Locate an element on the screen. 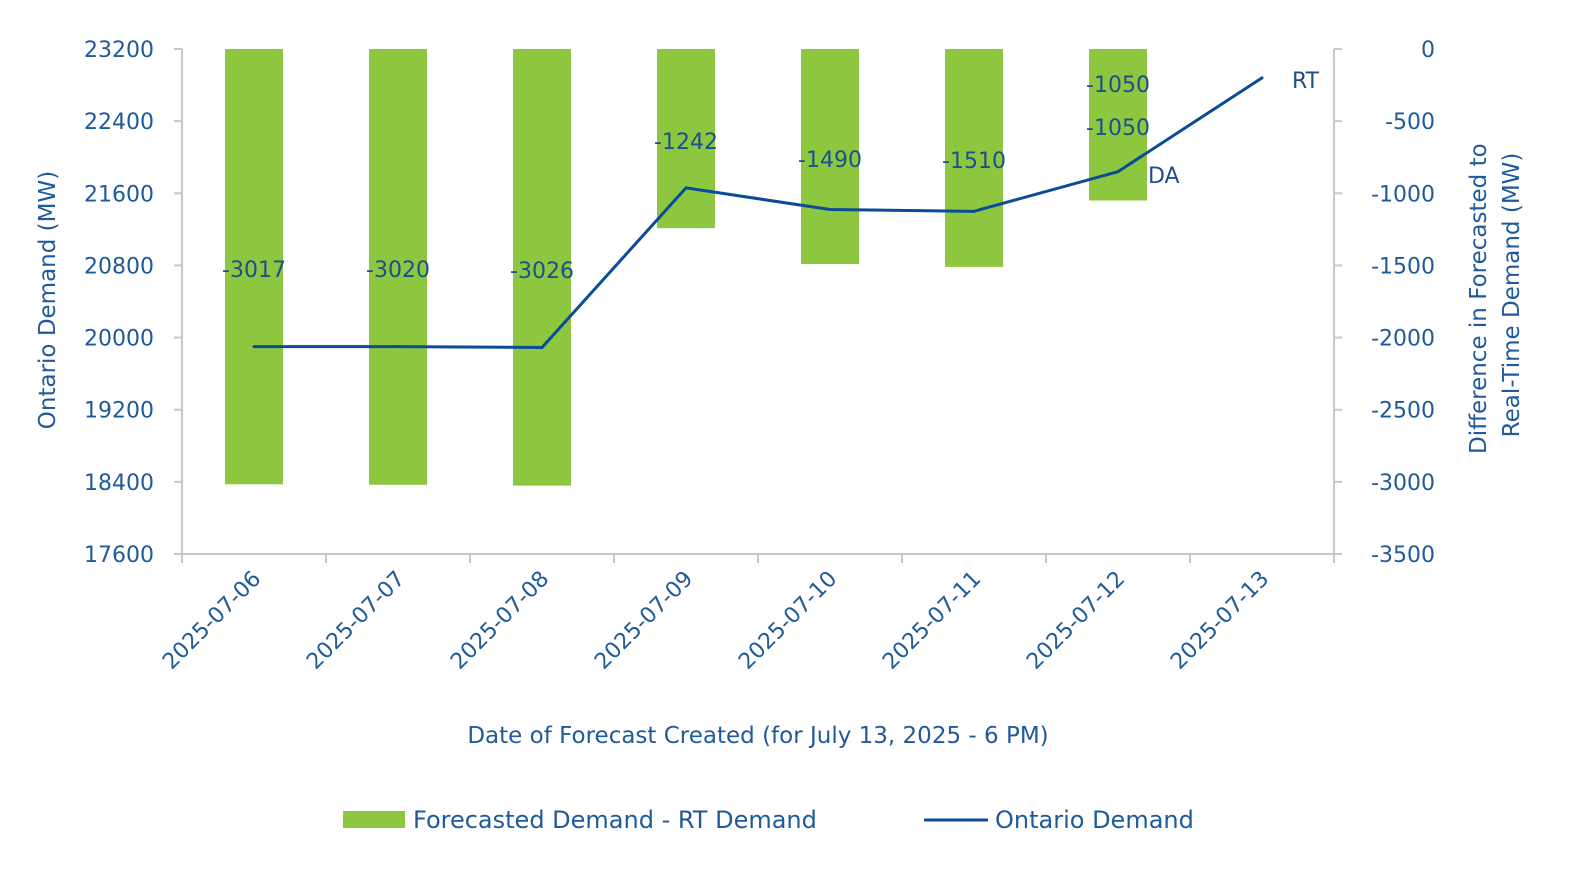  y2-tick-label: -1000 is located at coordinates (1403, 194).